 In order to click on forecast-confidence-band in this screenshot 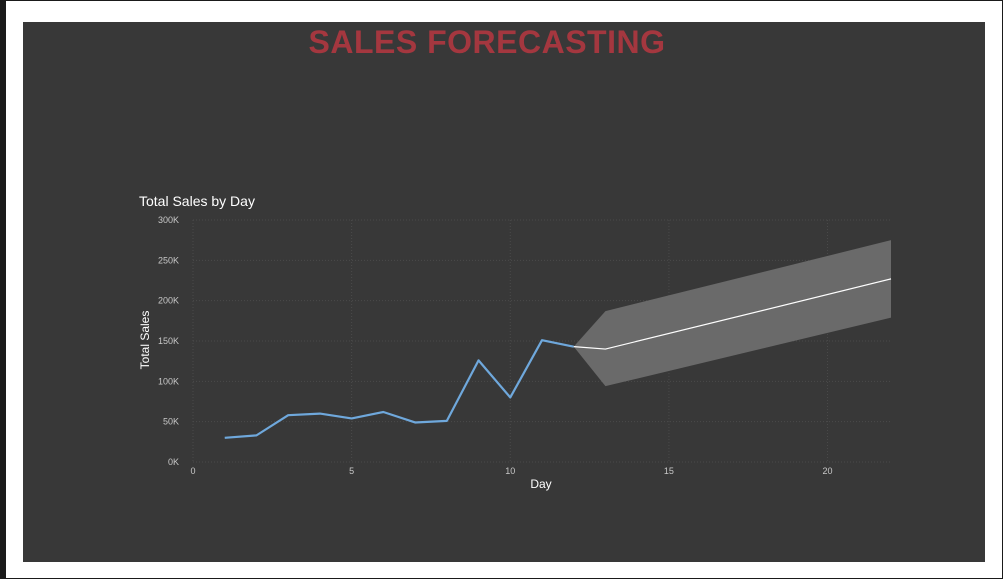, I will do `click(732, 313)`.